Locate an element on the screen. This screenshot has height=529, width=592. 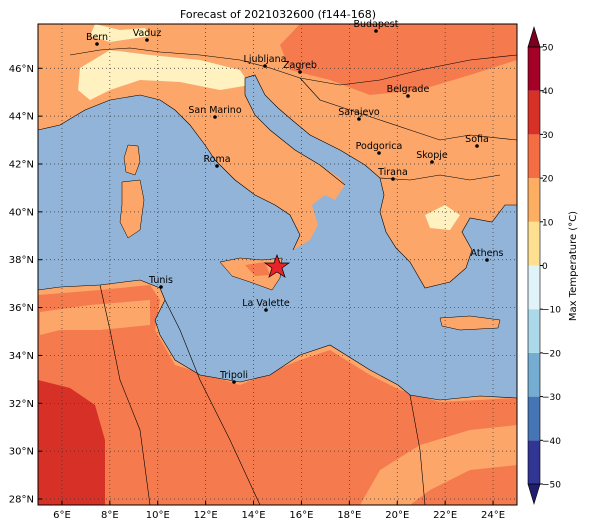
colorbar-tick-label: −10 is located at coordinates (551, 311).